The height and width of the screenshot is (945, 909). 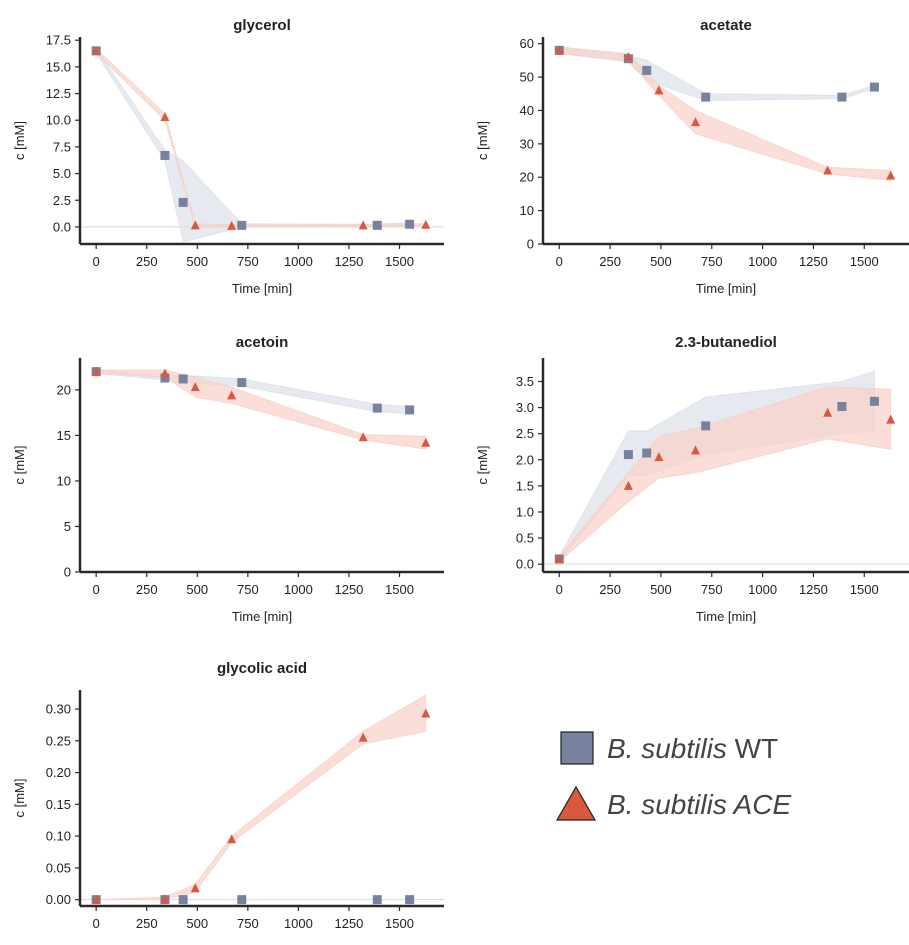 I want to click on y-tick-label: 5, so click(x=67, y=526).